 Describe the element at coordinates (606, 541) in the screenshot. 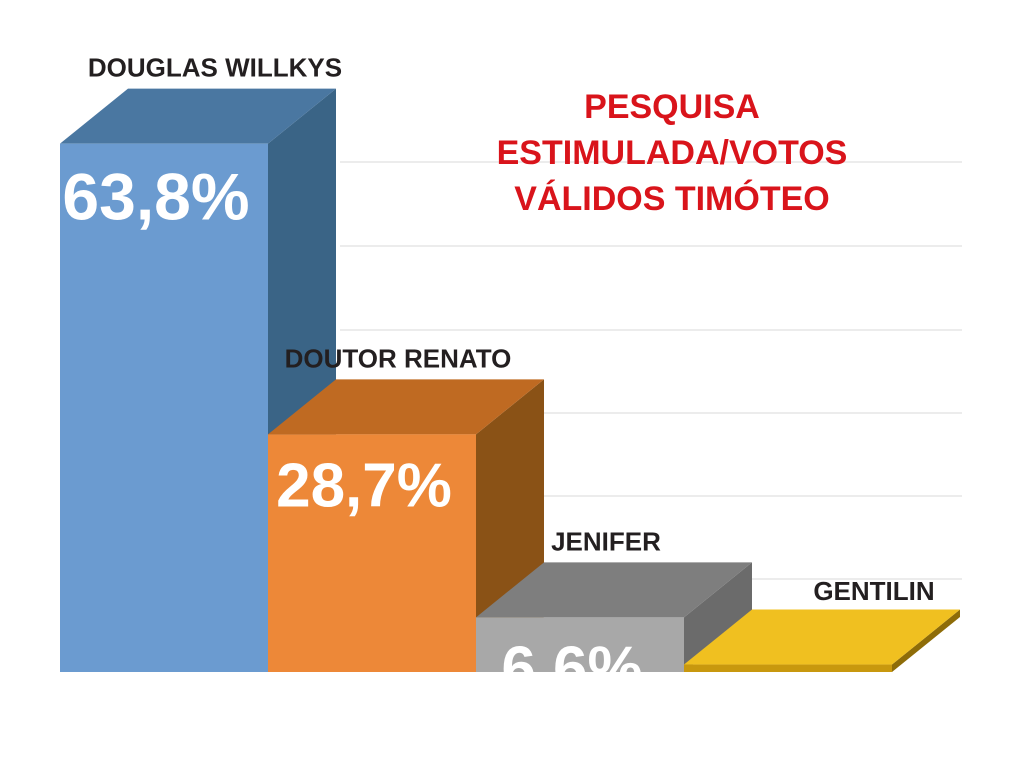

I see `category-label-3: JENIFER` at that location.